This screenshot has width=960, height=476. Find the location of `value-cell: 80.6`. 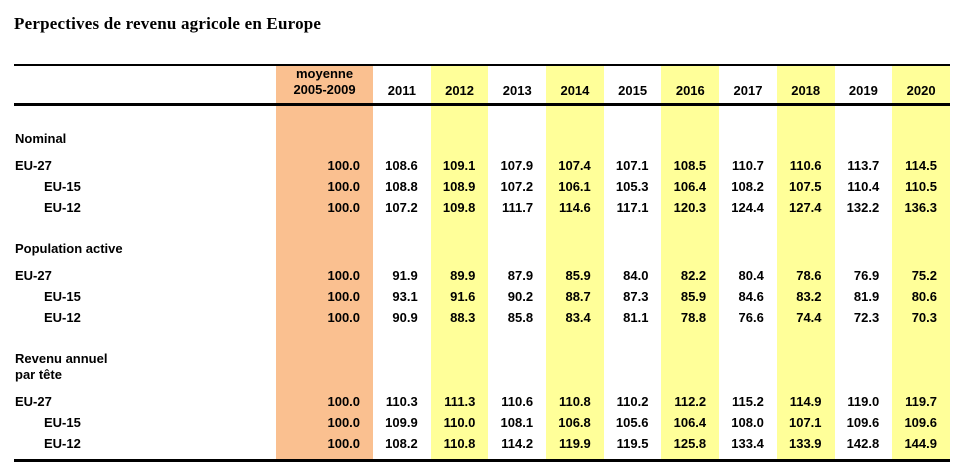

value-cell: 80.6 is located at coordinates (924, 296).